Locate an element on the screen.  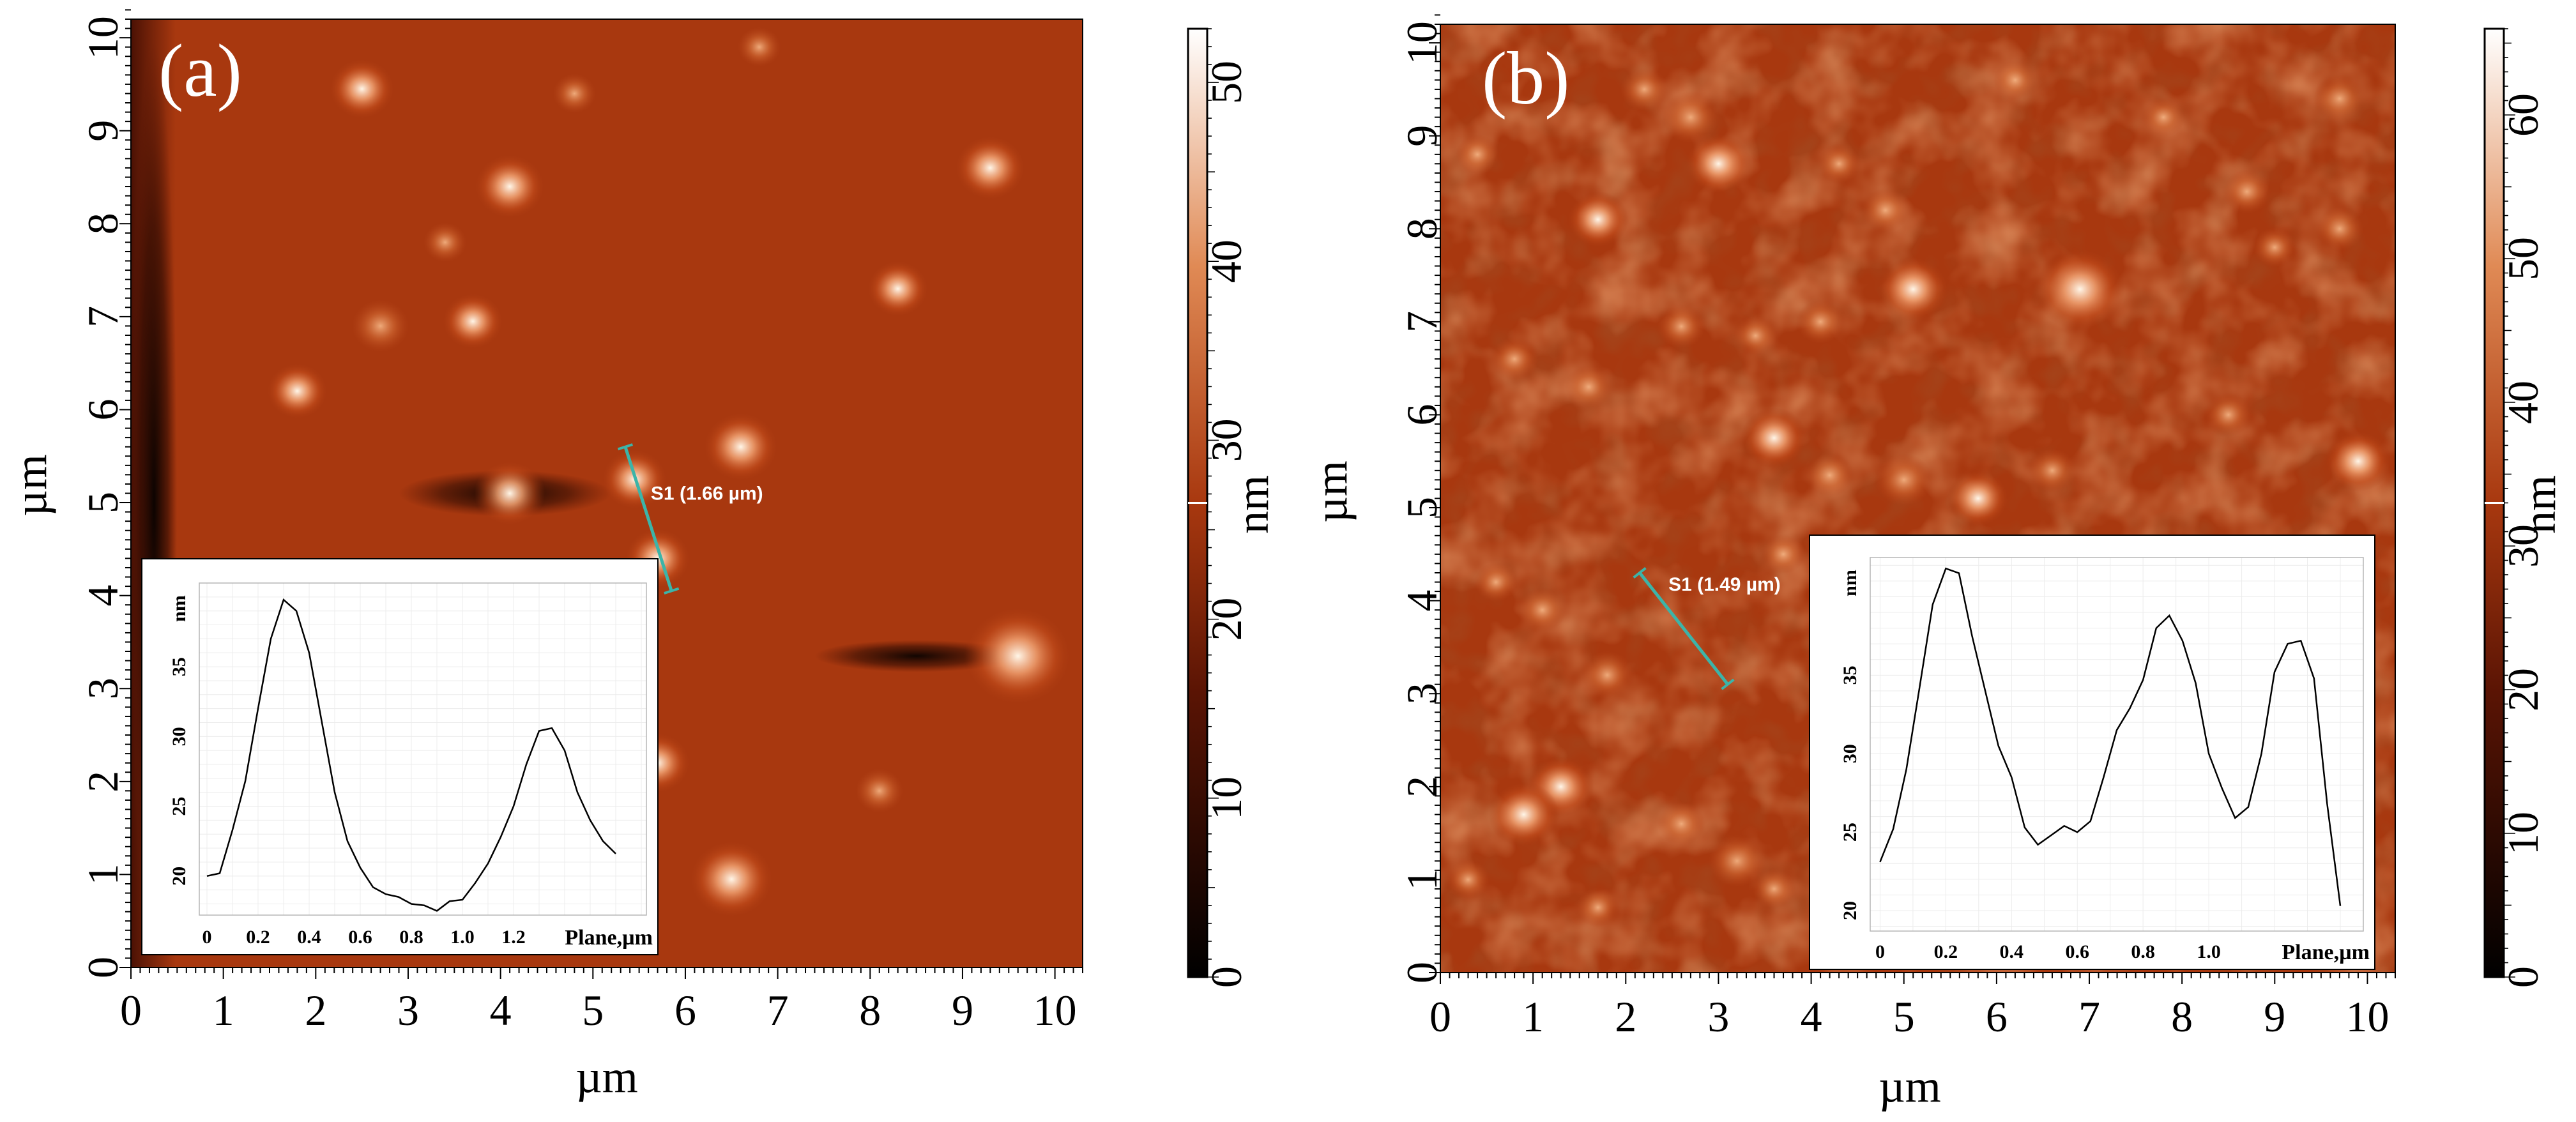
inset-y-tick-label: 20 is located at coordinates (180, 876).